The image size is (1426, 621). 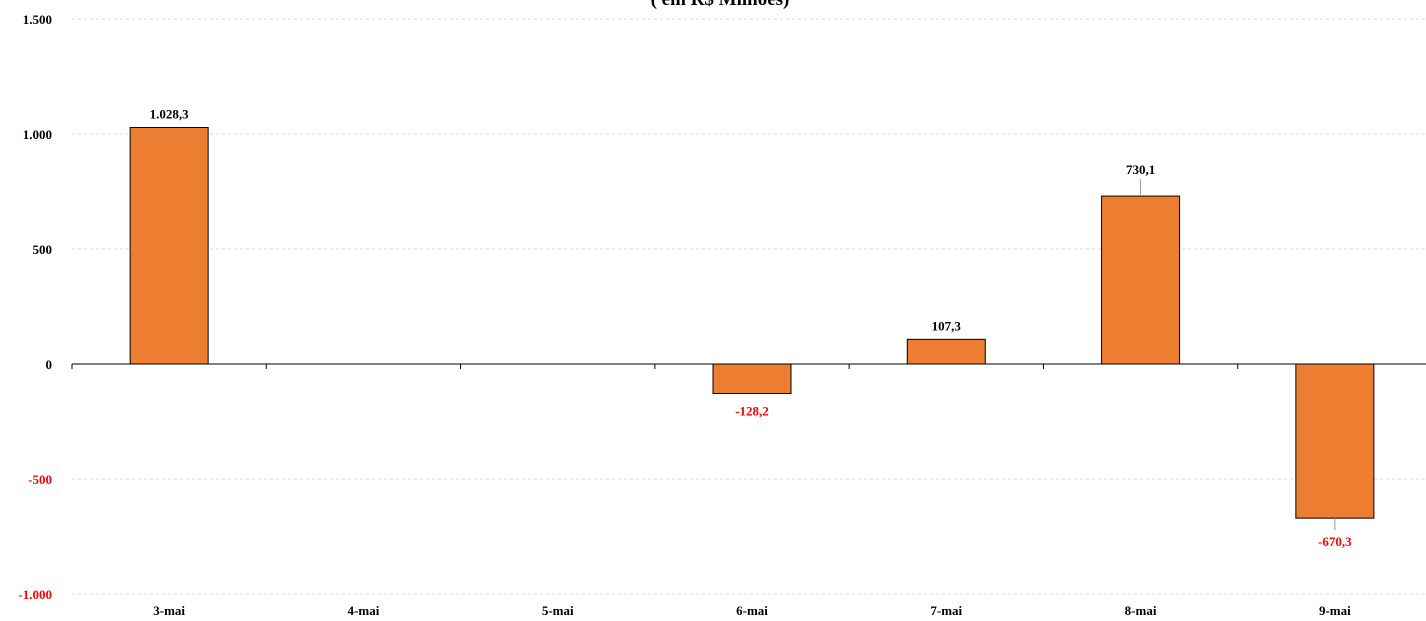 What do you see at coordinates (37, 19) in the screenshot?
I see `y-tick-label: 1.500` at bounding box center [37, 19].